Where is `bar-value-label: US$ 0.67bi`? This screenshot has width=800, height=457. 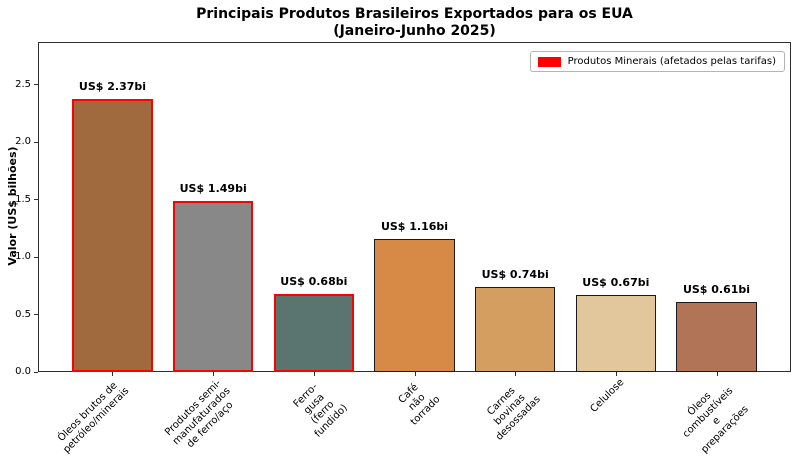
bar-value-label: US$ 0.67bi is located at coordinates (616, 282).